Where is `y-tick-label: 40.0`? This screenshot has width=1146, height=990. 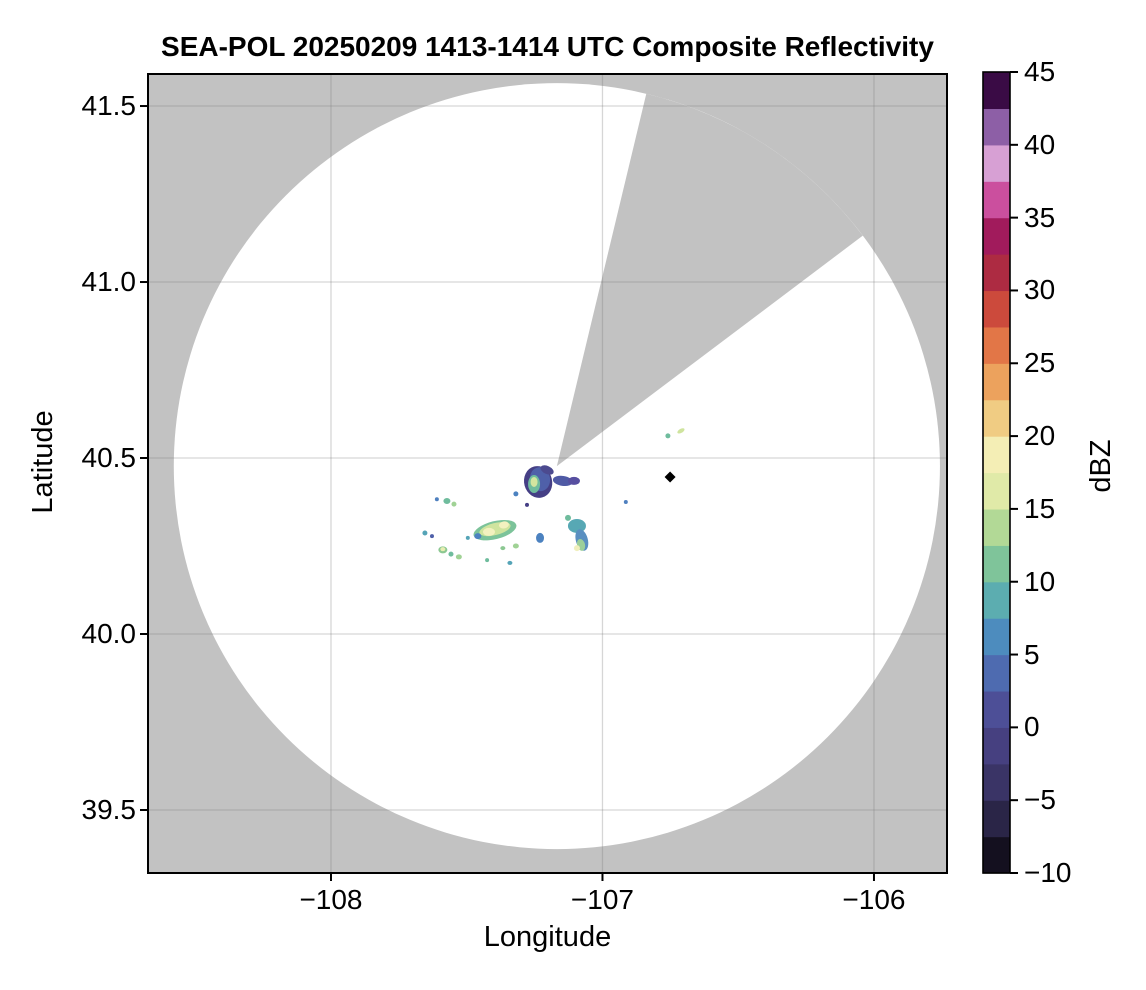 y-tick-label: 40.0 is located at coordinates (109, 633).